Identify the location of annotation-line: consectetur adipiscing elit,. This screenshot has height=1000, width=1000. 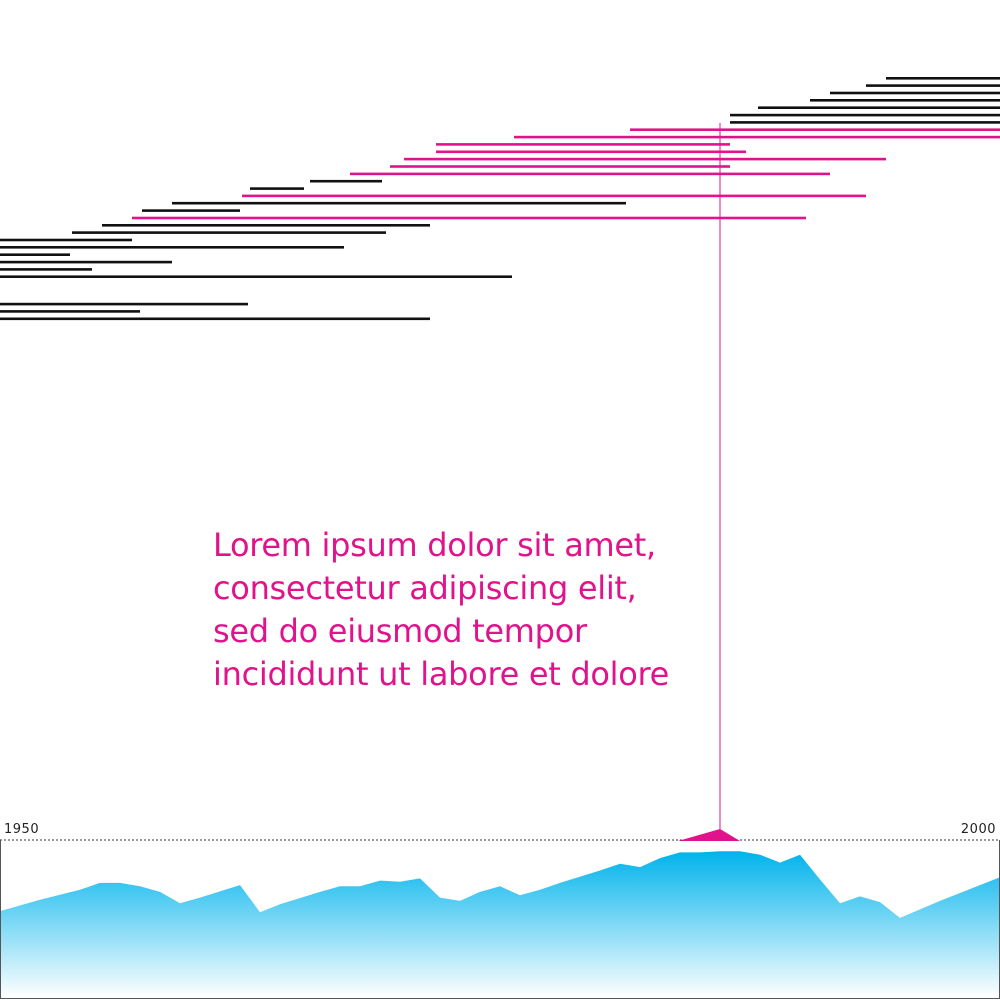
(425, 588).